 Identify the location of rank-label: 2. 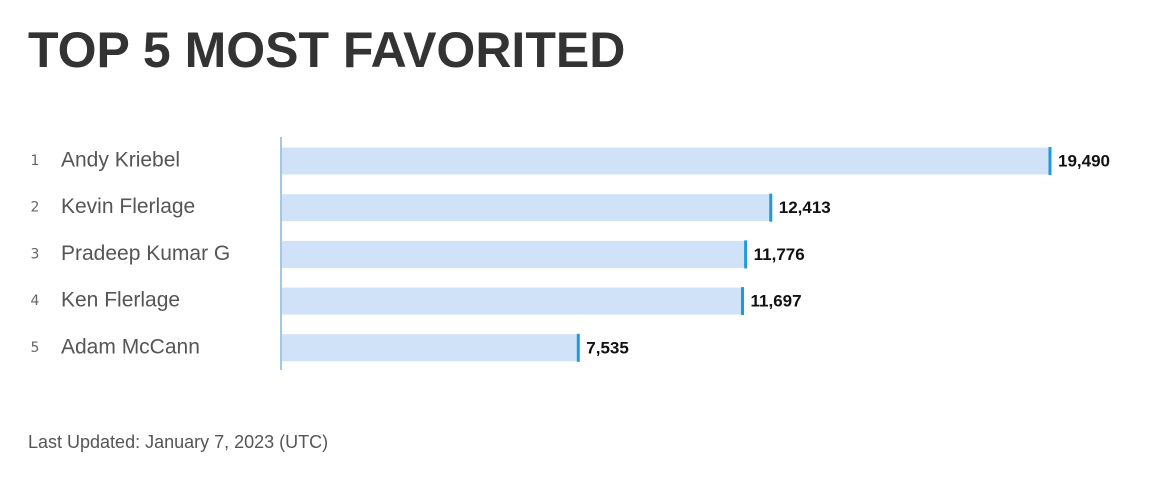
(35, 208).